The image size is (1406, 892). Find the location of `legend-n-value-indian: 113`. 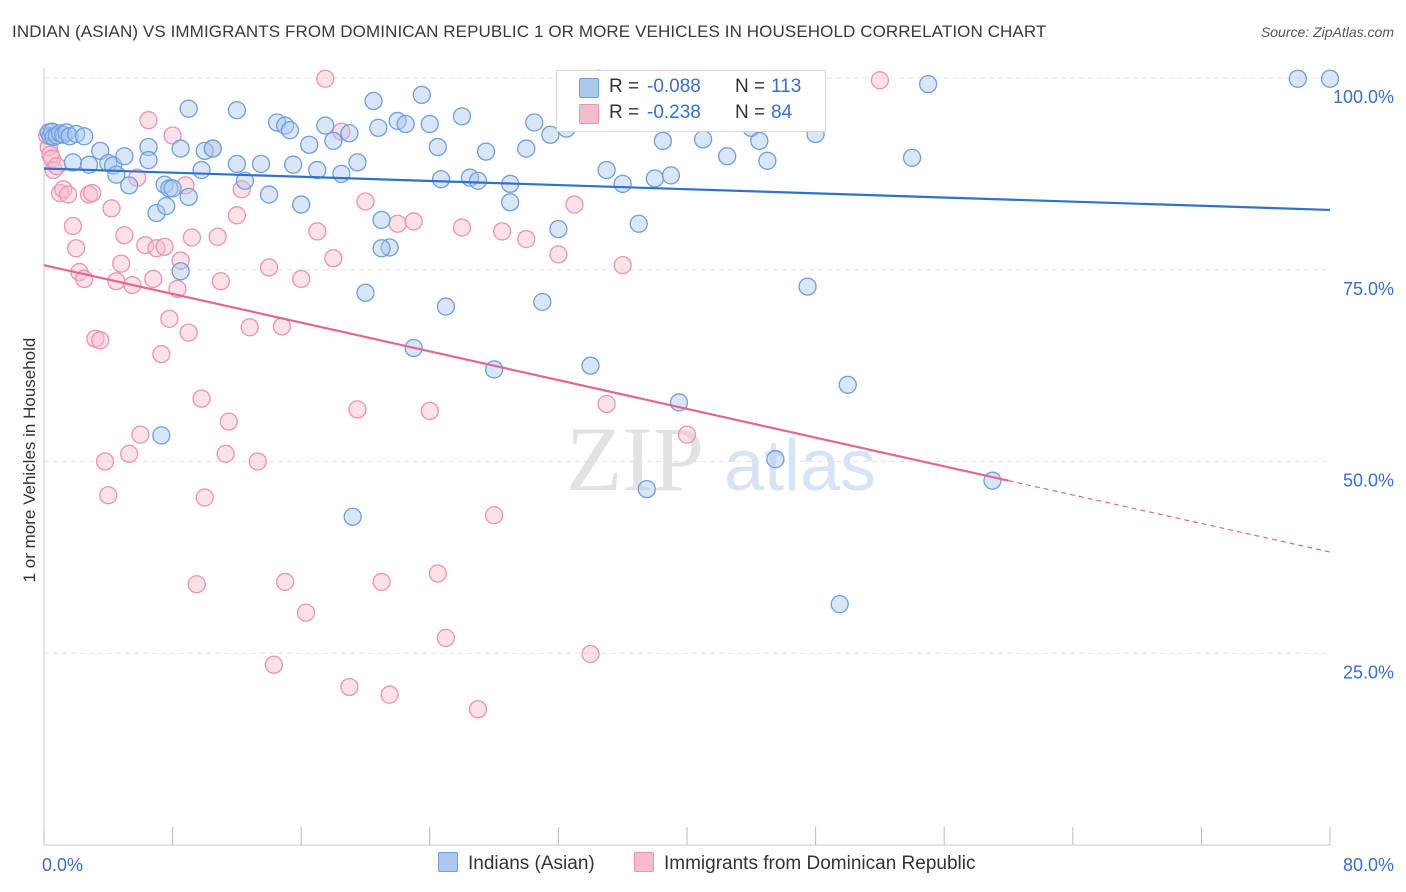

legend-n-value-indian: 113 is located at coordinates (786, 86).